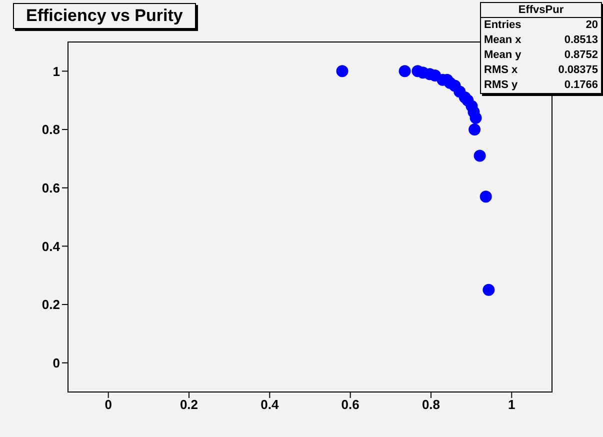 The height and width of the screenshot is (437, 603). What do you see at coordinates (541, 70) in the screenshot?
I see `text: RMS x 0.08375` at bounding box center [541, 70].